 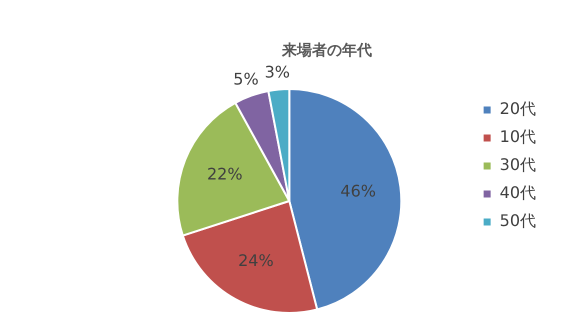 What do you see at coordinates (518, 192) in the screenshot?
I see `legend-label: 40代` at bounding box center [518, 192].